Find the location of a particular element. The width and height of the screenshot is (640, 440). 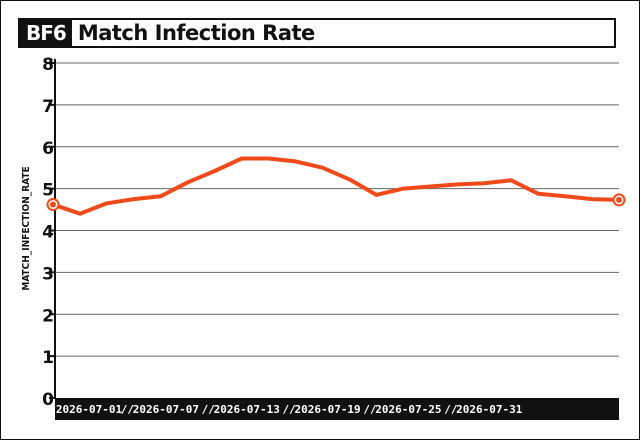

logo: BF6 is located at coordinates (46, 33).